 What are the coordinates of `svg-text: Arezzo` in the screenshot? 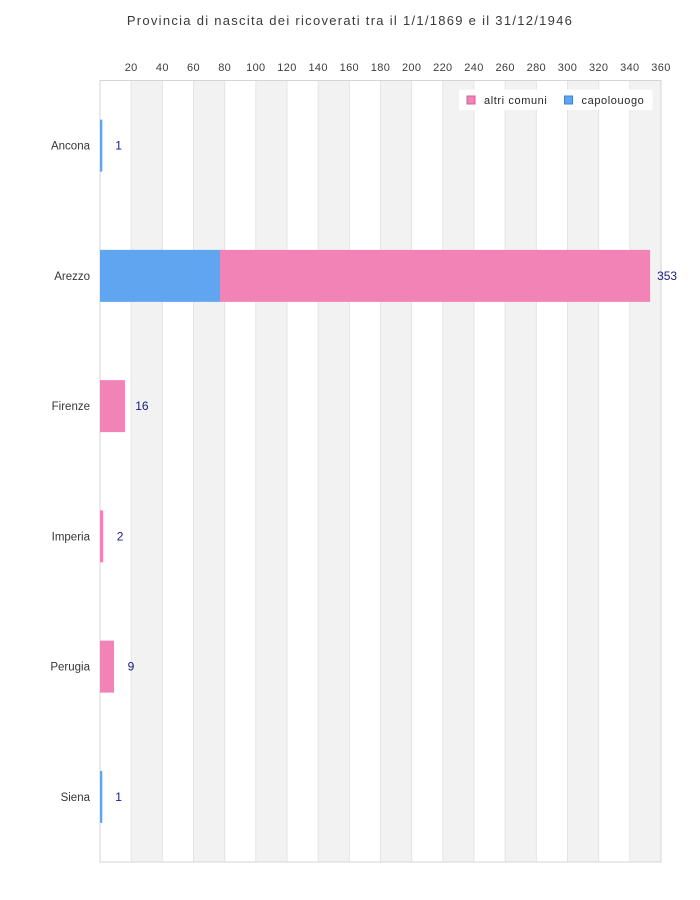 It's located at (72, 277).